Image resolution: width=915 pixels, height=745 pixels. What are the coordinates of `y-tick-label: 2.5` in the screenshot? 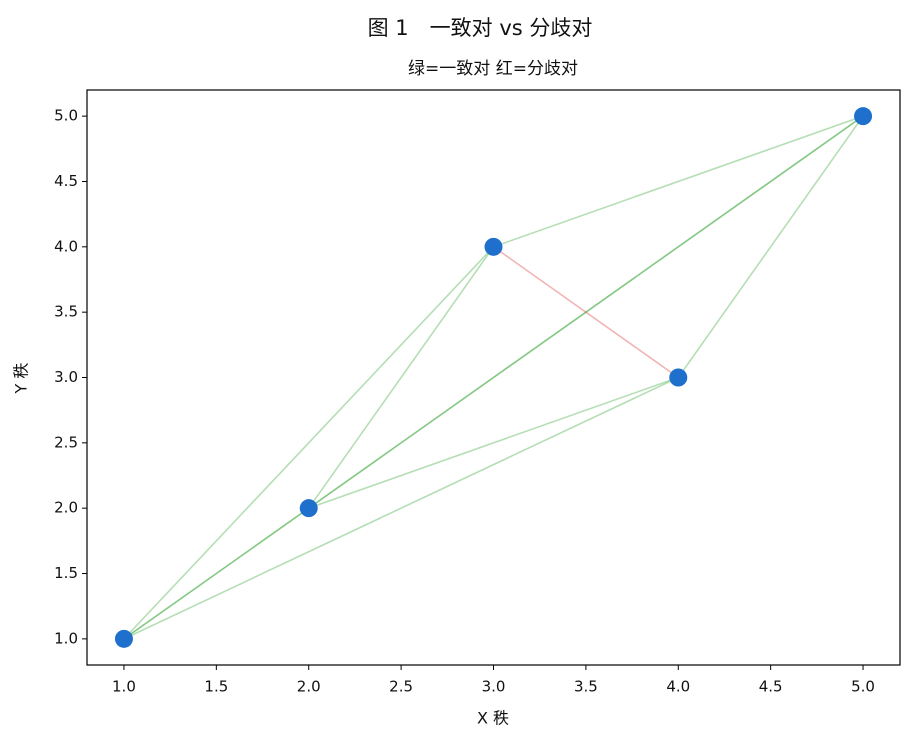 It's located at (66, 442).